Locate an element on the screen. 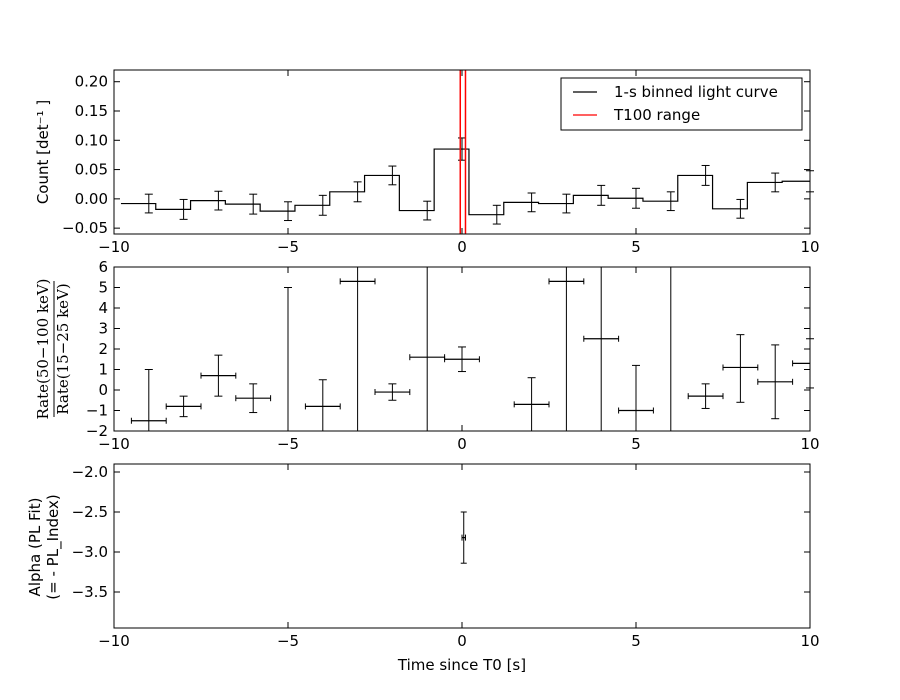 This screenshot has height=700, width=900. y-tick-label: 0.10 is located at coordinates (91, 140).